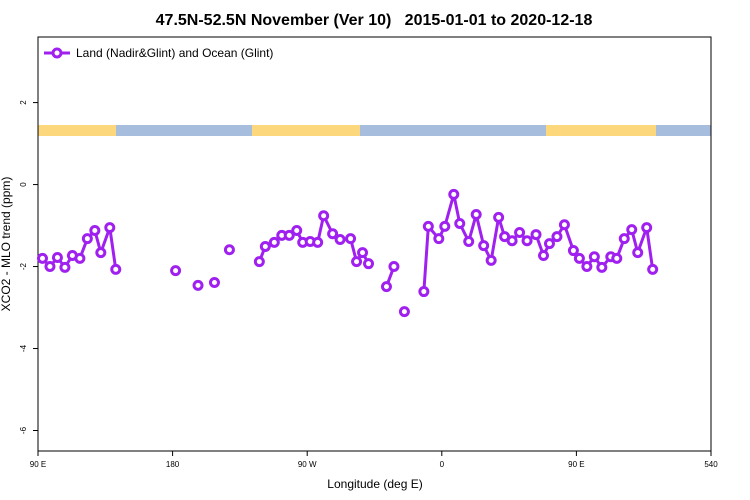 The image size is (750, 500). Describe the element at coordinates (23, 348) in the screenshot. I see `y-tick-label: -4` at that location.